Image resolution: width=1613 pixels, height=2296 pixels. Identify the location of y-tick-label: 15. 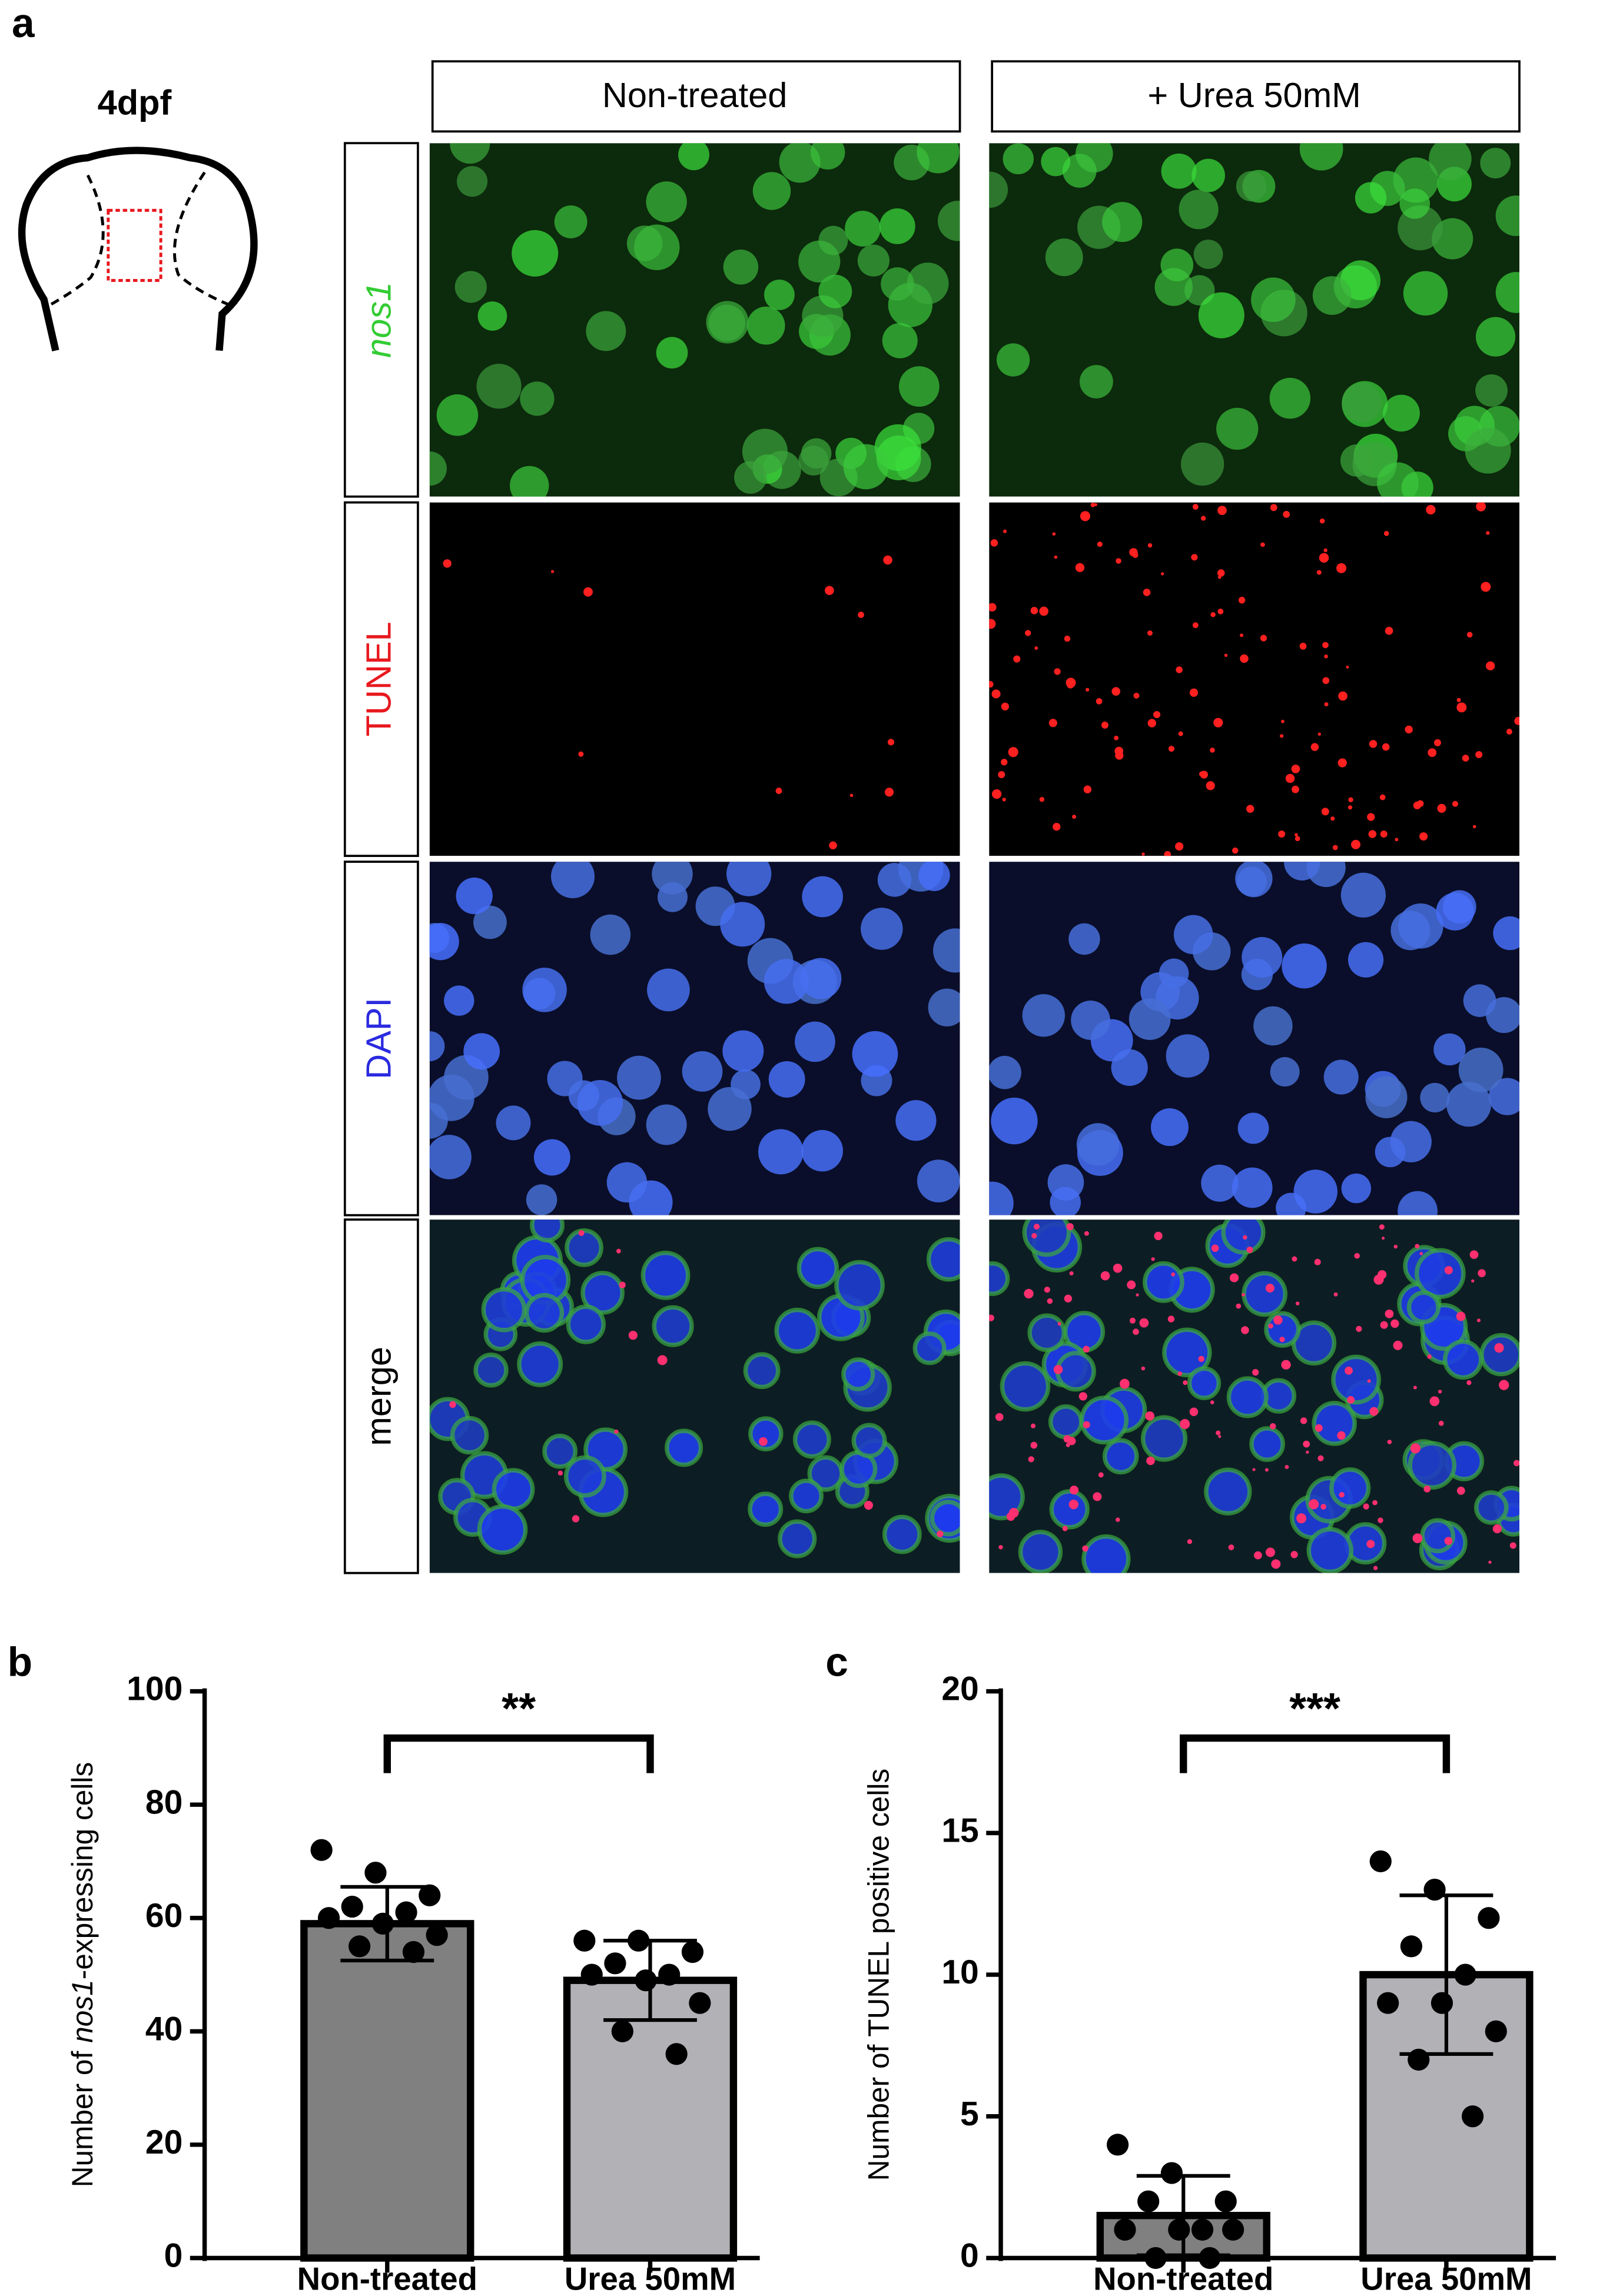
(959, 1830).